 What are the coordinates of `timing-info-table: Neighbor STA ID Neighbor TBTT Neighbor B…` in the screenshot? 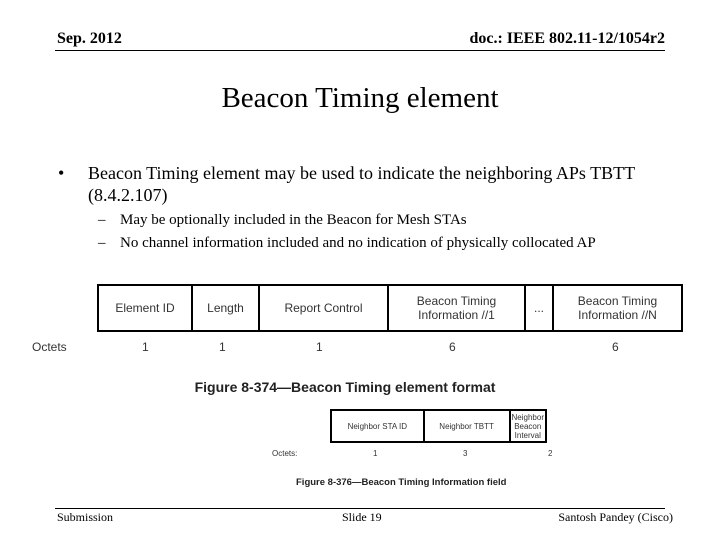 It's located at (439, 426).